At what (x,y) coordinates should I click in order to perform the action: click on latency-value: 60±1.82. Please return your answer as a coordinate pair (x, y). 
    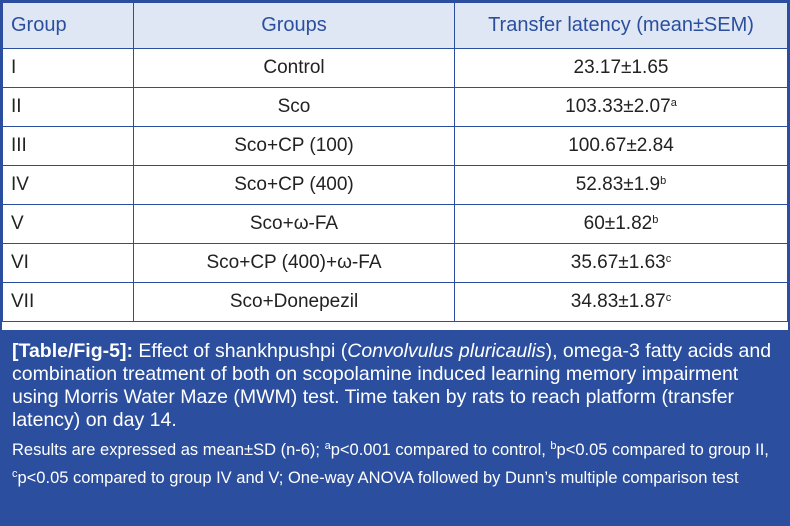
    Looking at the image, I should click on (618, 223).